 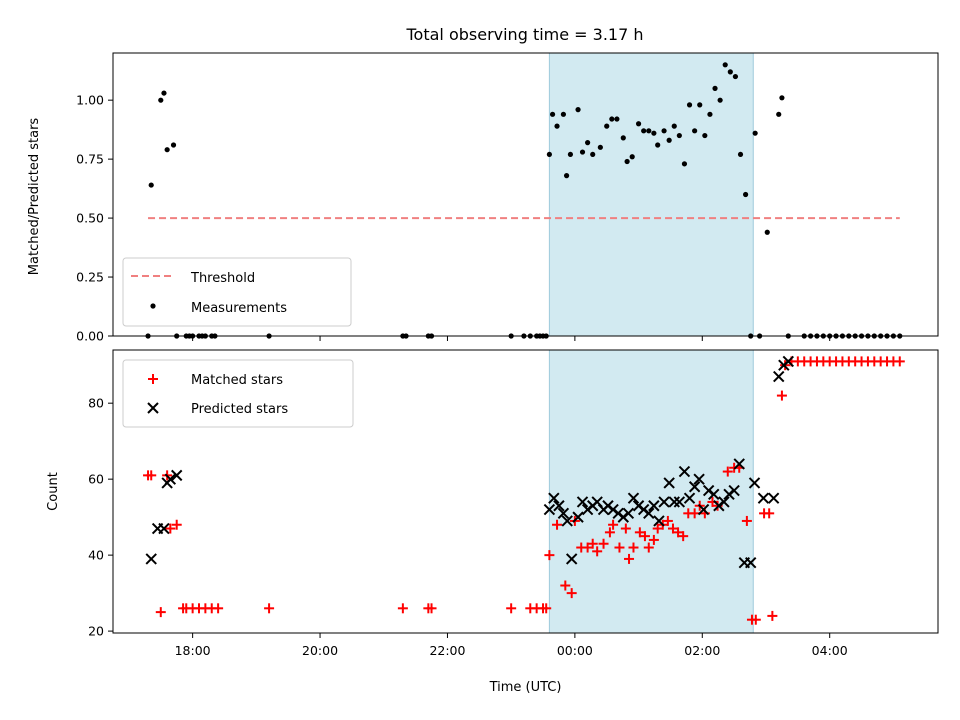 What do you see at coordinates (100, 517) in the screenshot?
I see `bottom-y-axis: 20 40 60 80` at bounding box center [100, 517].